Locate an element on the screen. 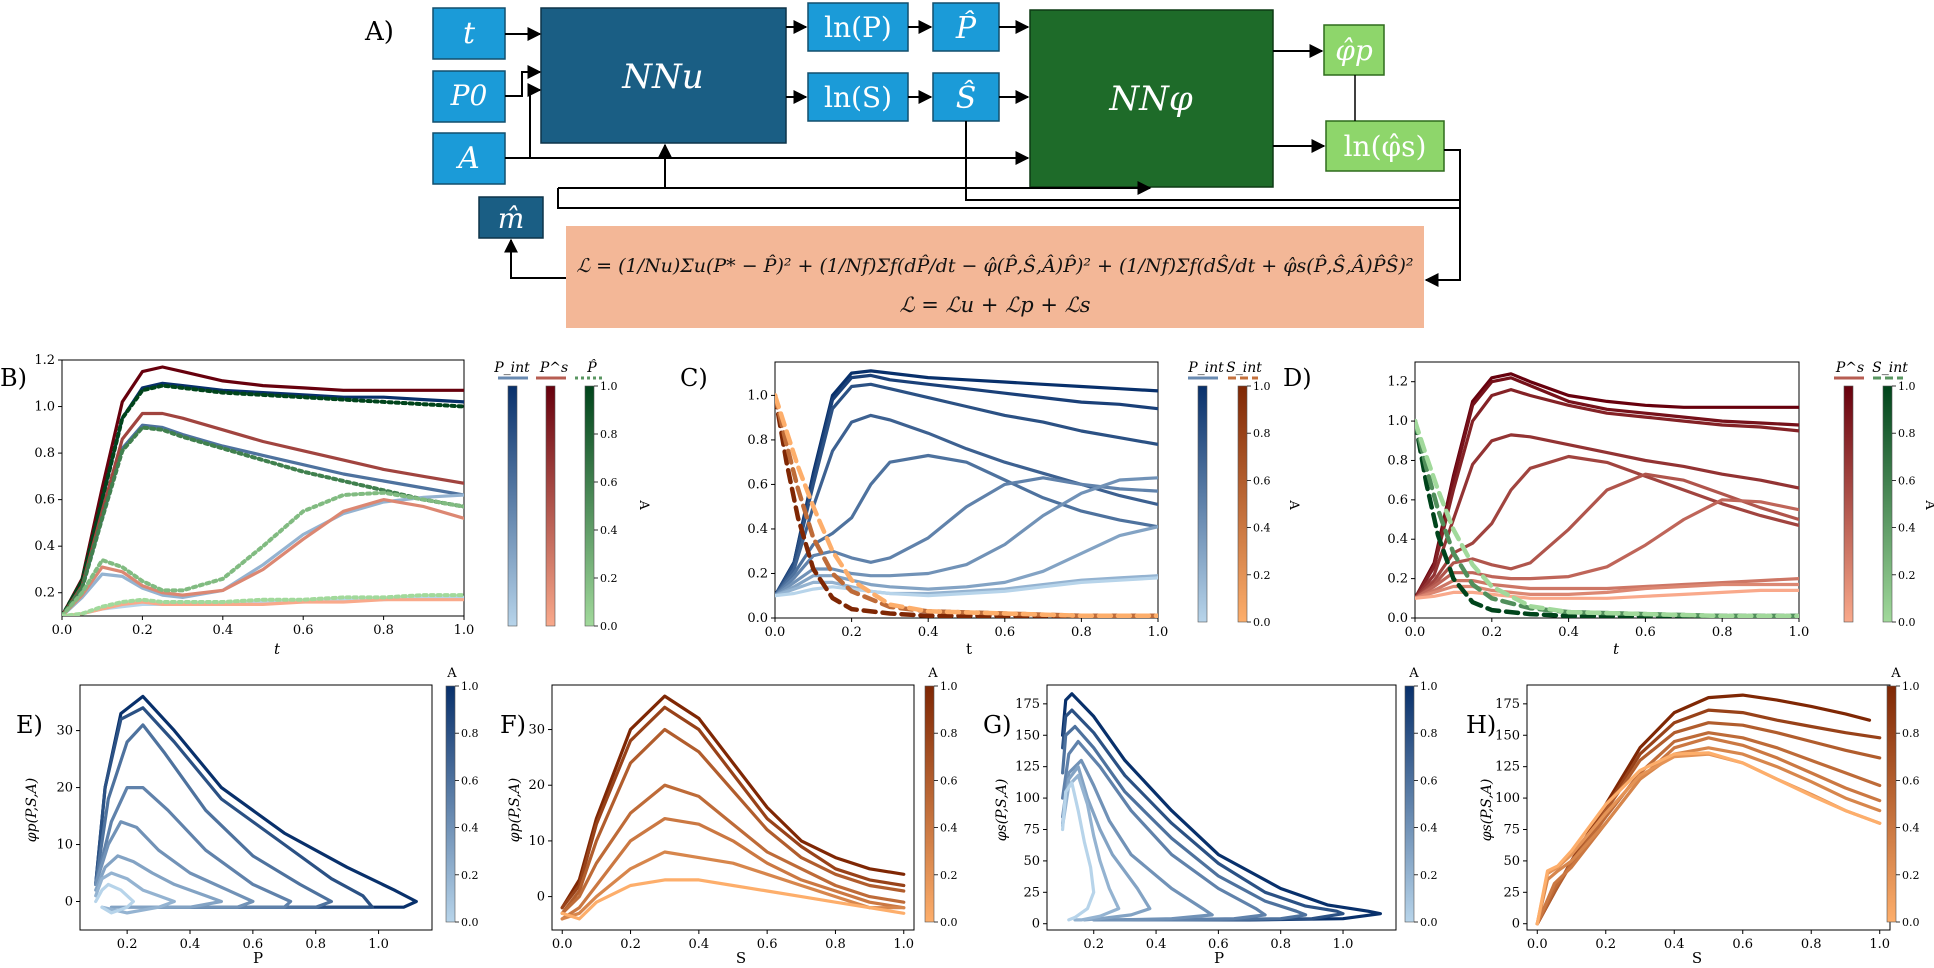 Image resolution: width=1934 pixels, height=968 pixels. ln-p-label: ln(P) is located at coordinates (858, 27).